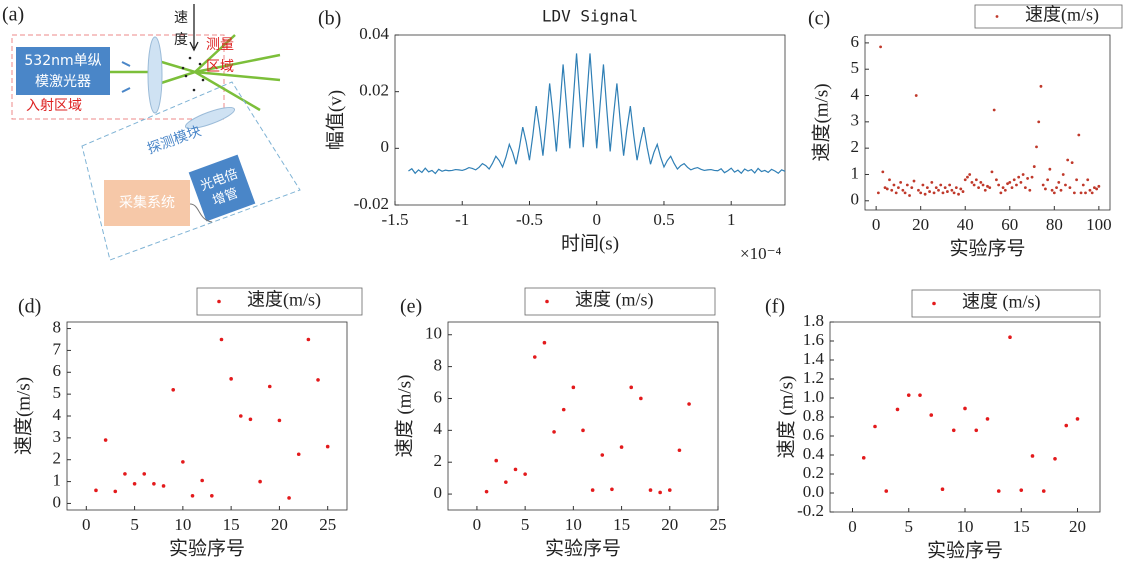 The image size is (1126, 567). What do you see at coordinates (13, 15) in the screenshot?
I see `panel-label: (a)` at bounding box center [13, 15].